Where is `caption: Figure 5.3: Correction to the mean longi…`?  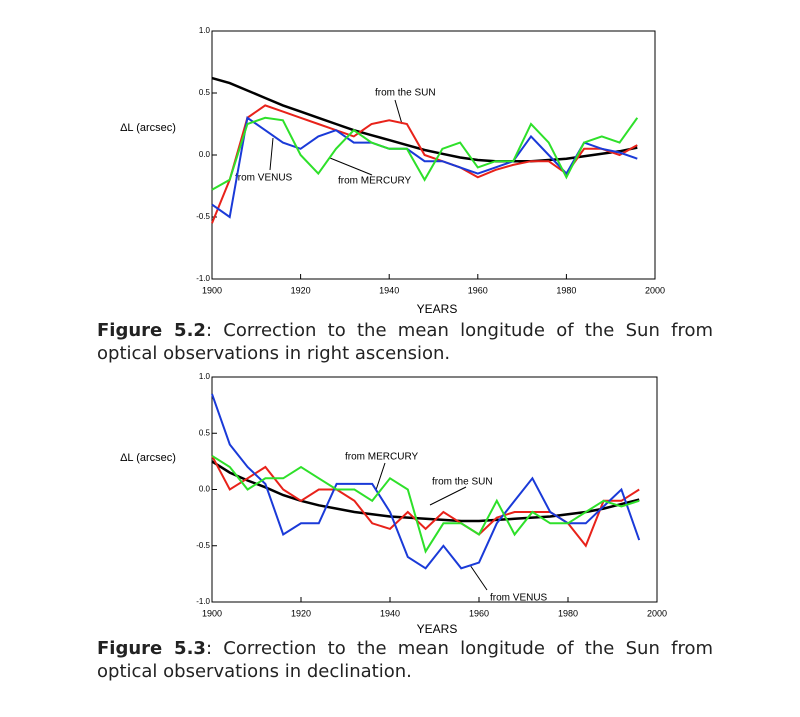
caption: Figure 5.3: Correction to the mean longi… is located at coordinates (405, 660).